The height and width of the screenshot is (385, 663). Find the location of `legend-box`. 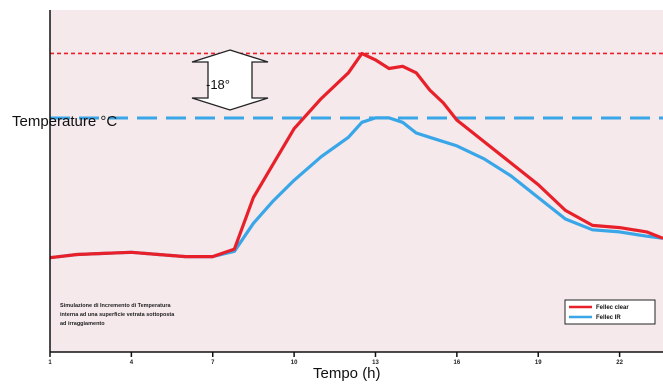

legend-box is located at coordinates (610, 312).